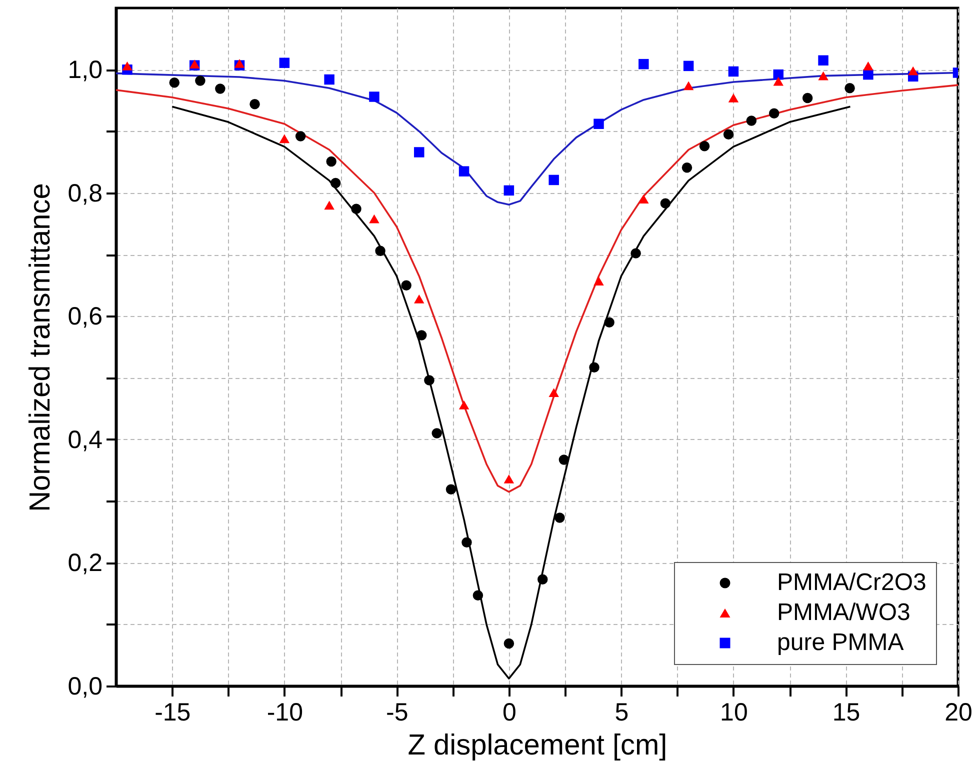 This screenshot has height=783, width=977. Describe the element at coordinates (843, 612) in the screenshot. I see `legend-label: PMMA/WO3` at that location.